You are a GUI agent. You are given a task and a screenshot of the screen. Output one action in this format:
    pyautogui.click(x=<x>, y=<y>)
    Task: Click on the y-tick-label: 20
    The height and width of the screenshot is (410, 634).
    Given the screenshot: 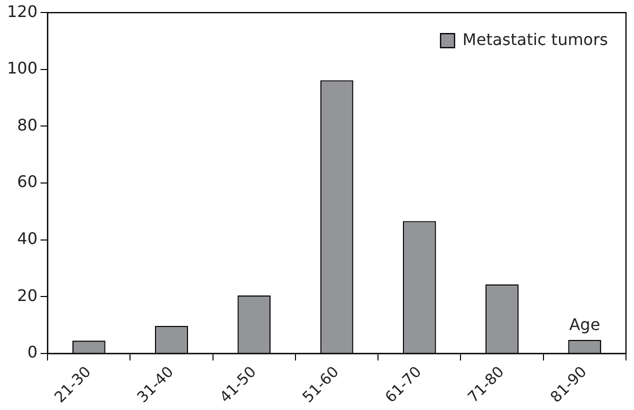 What is the action you would take?
    pyautogui.click(x=27, y=295)
    